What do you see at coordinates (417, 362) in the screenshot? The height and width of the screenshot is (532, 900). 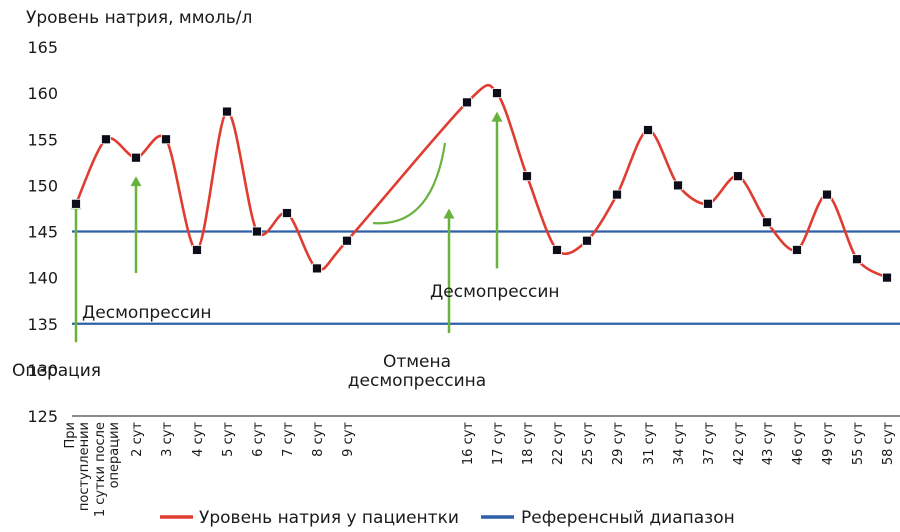 I see `annotation-label: Отмена` at bounding box center [417, 362].